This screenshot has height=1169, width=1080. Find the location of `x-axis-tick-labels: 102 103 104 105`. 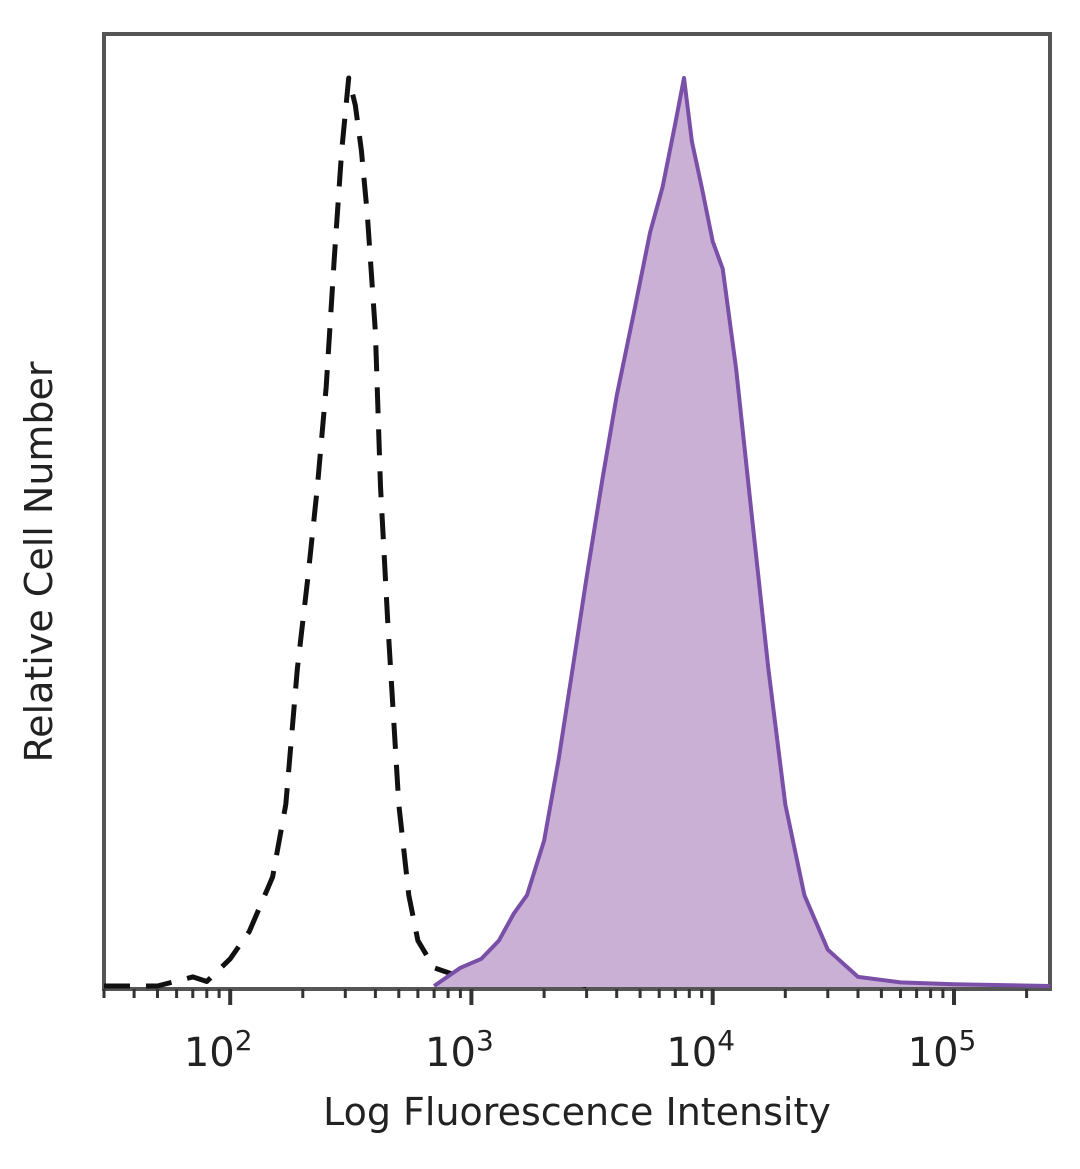

x-axis-tick-labels: 102 103 104 105 is located at coordinates (580, 1050).